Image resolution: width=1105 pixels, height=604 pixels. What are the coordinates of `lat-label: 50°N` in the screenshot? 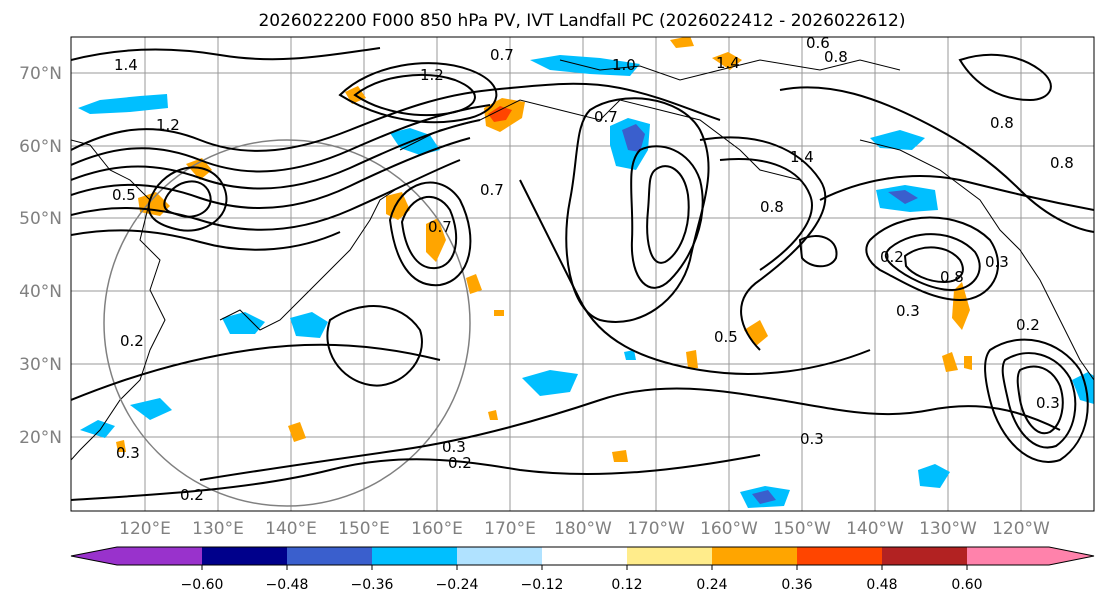 It's located at (40, 219).